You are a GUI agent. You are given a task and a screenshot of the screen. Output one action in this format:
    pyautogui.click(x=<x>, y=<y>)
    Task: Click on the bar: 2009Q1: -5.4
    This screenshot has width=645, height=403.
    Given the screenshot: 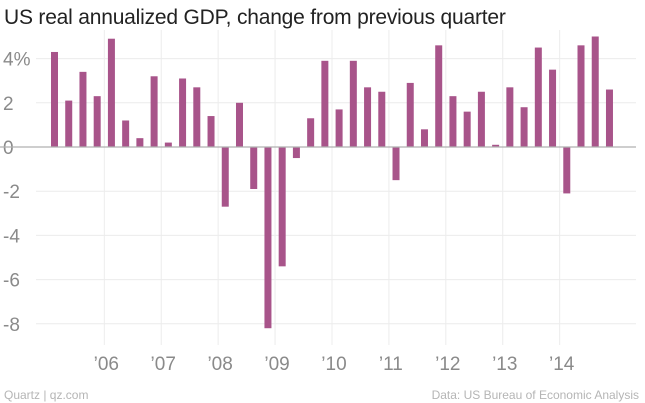 What is the action you would take?
    pyautogui.click(x=282, y=207)
    